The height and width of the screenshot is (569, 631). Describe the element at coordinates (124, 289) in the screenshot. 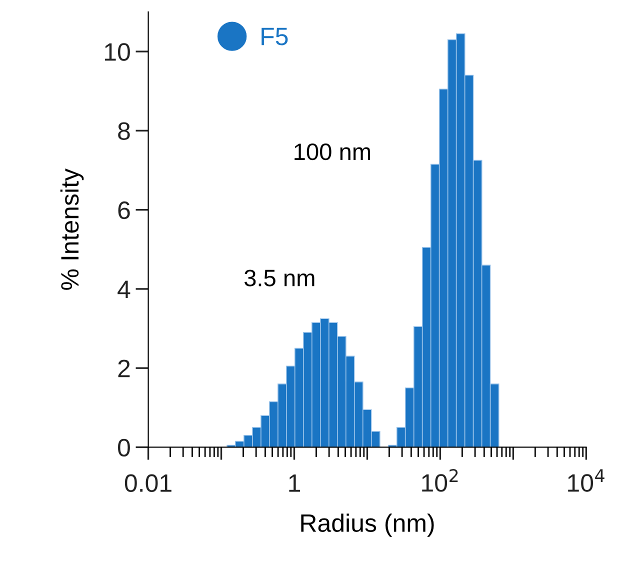

I see `y-tick-label: 4` at that location.